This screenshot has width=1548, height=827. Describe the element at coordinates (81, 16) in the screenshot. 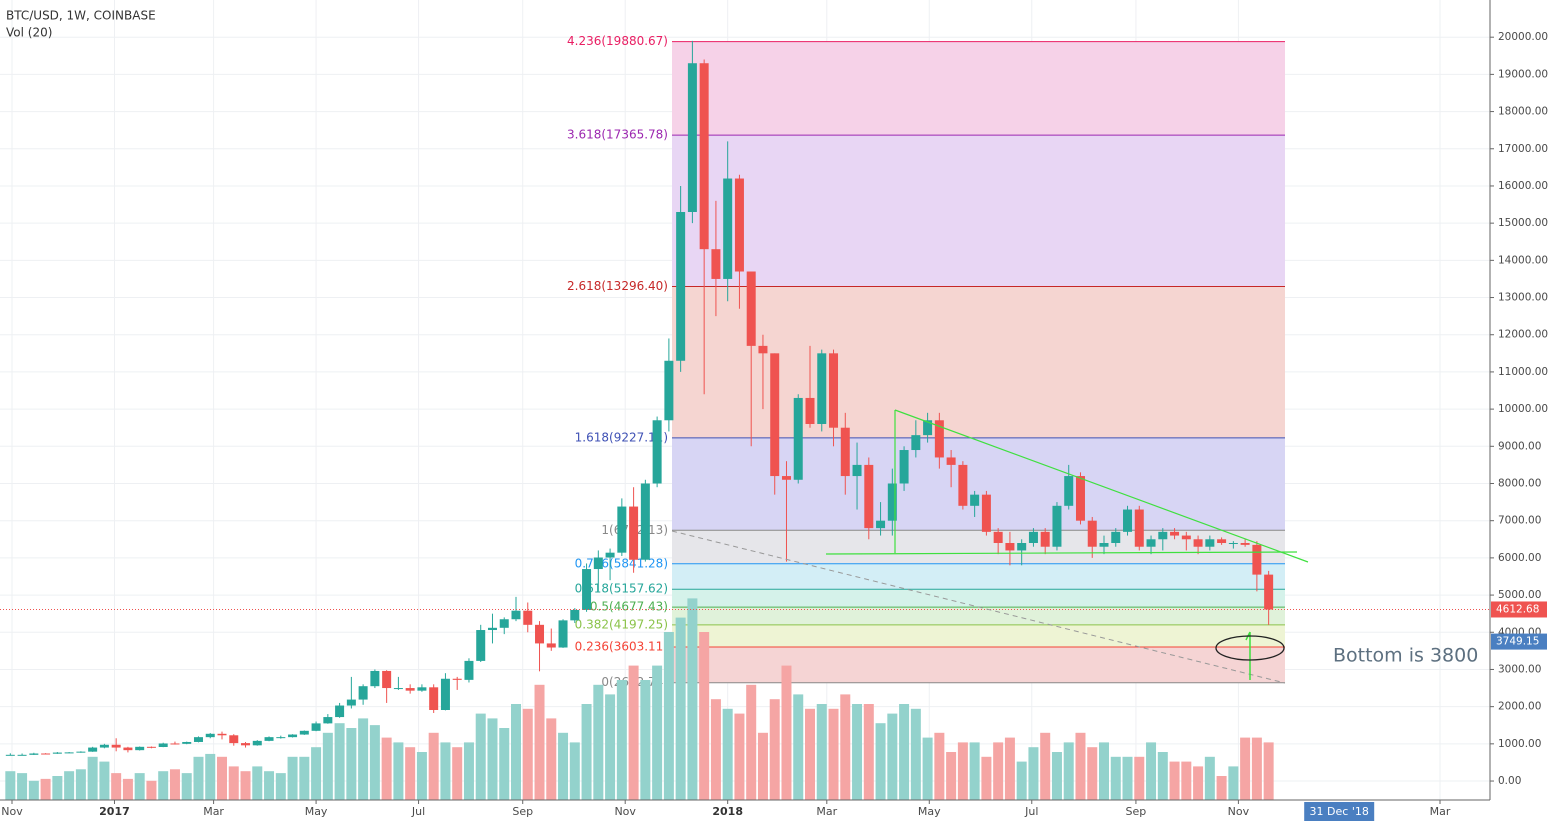

I see `chart-title: BTC/USD, 1W, COINBASE` at that location.